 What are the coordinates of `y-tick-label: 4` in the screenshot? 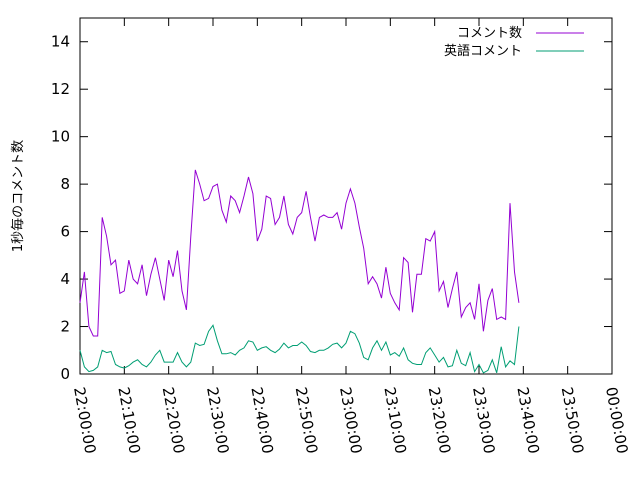 It's located at (65, 279).